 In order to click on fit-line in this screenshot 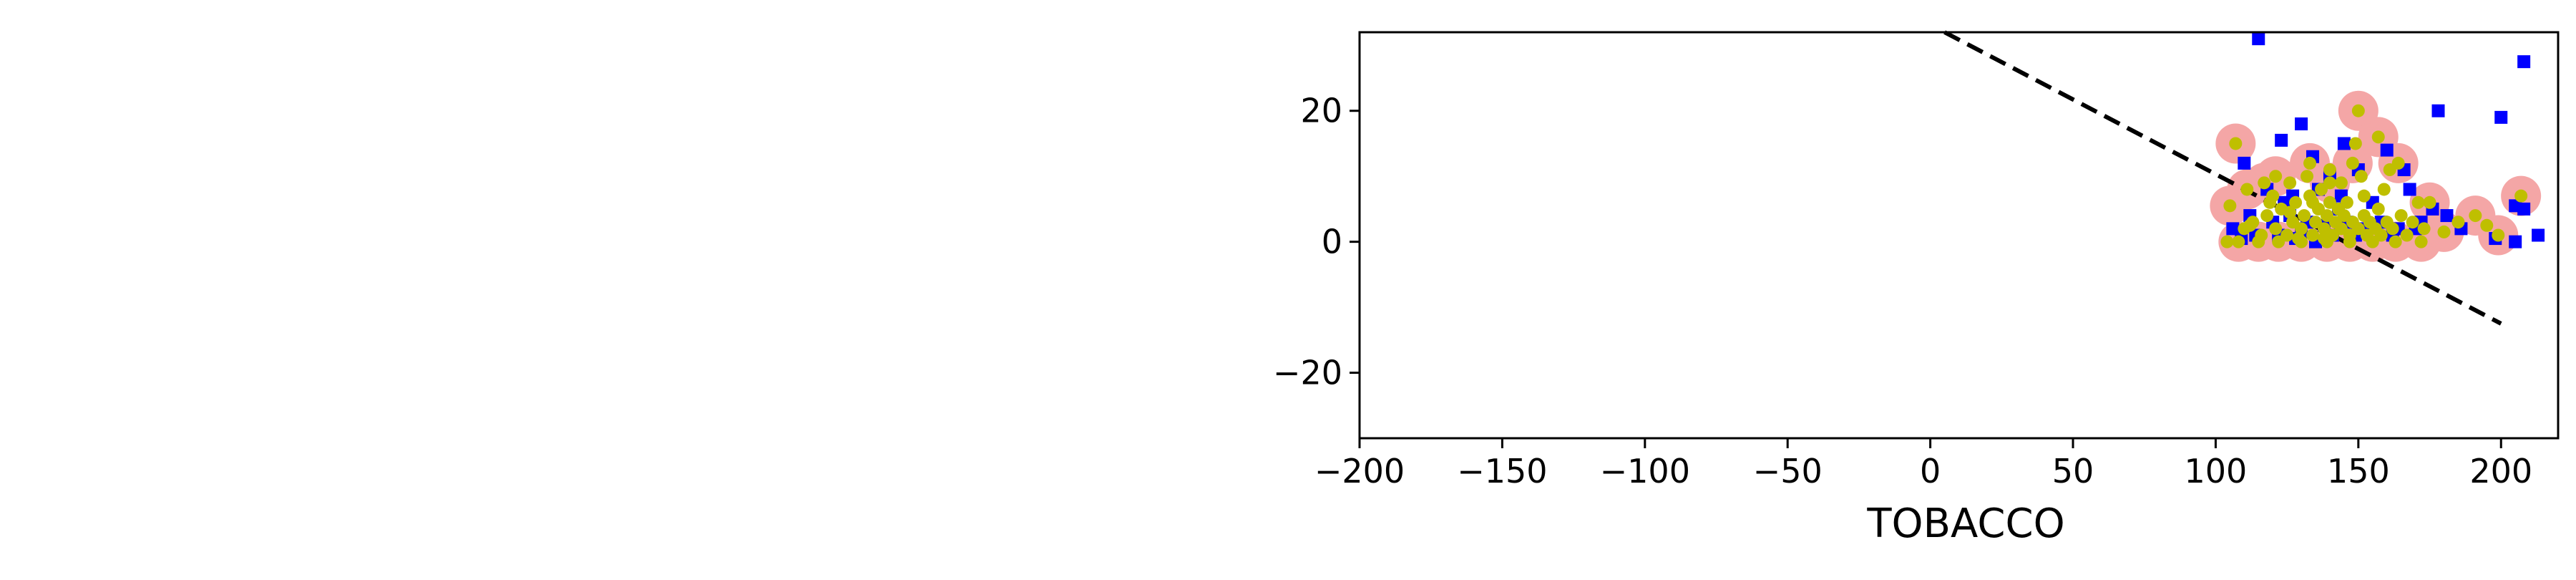, I will do `click(2222, 178)`.